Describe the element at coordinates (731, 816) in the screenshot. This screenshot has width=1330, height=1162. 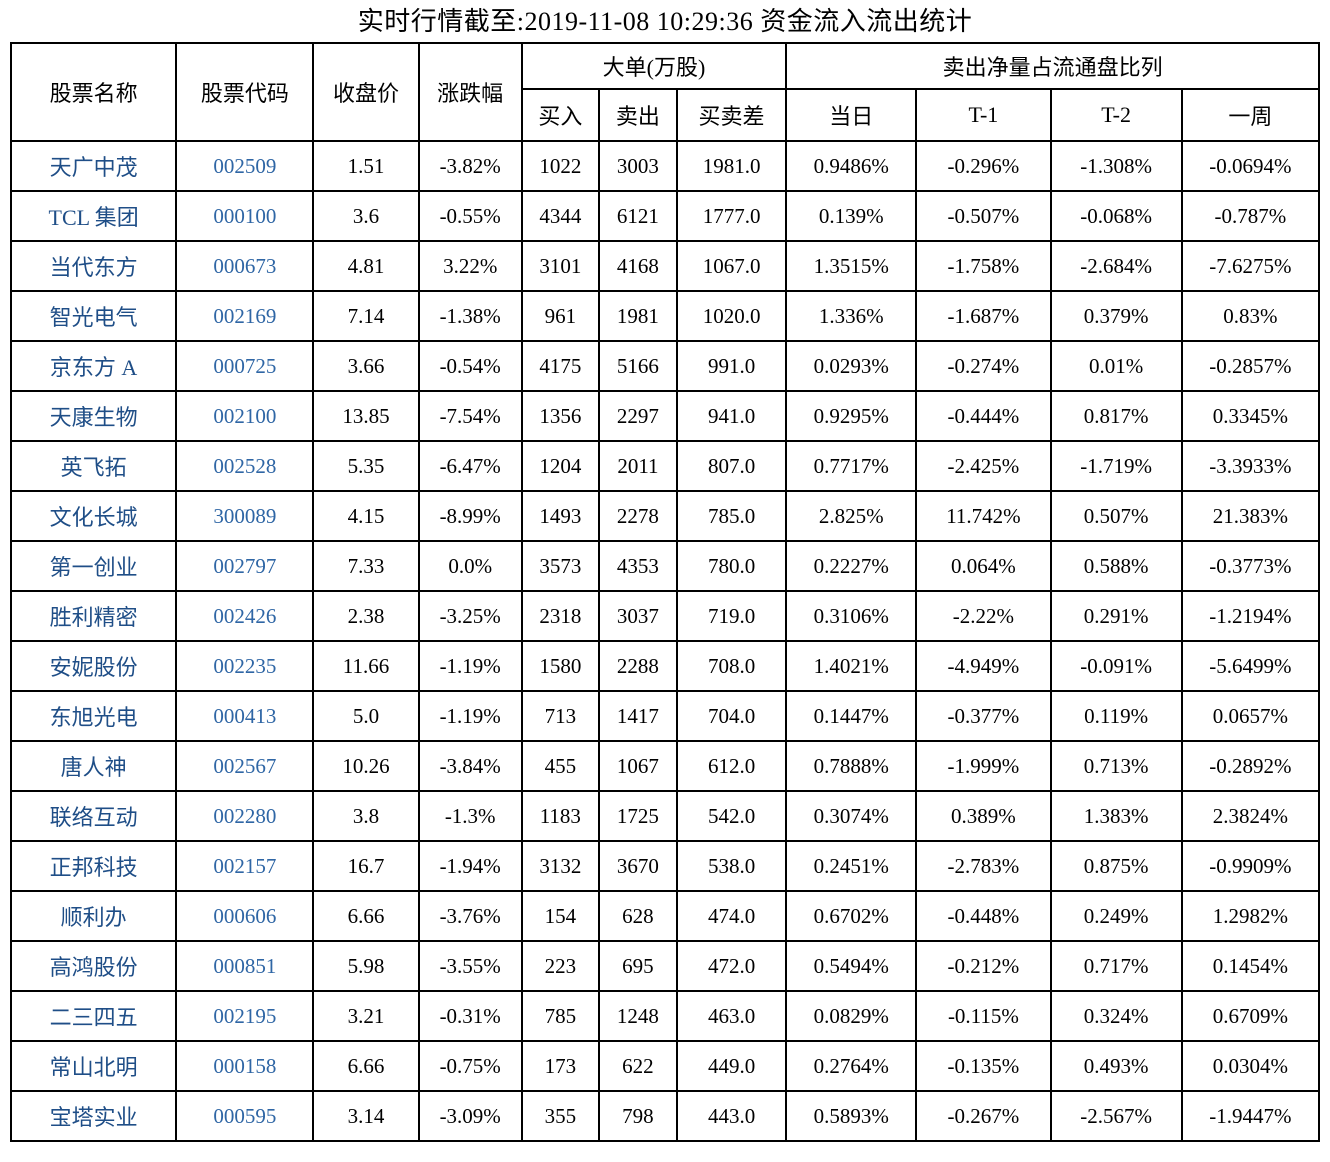
I see `cell-diff: 542.0` at that location.